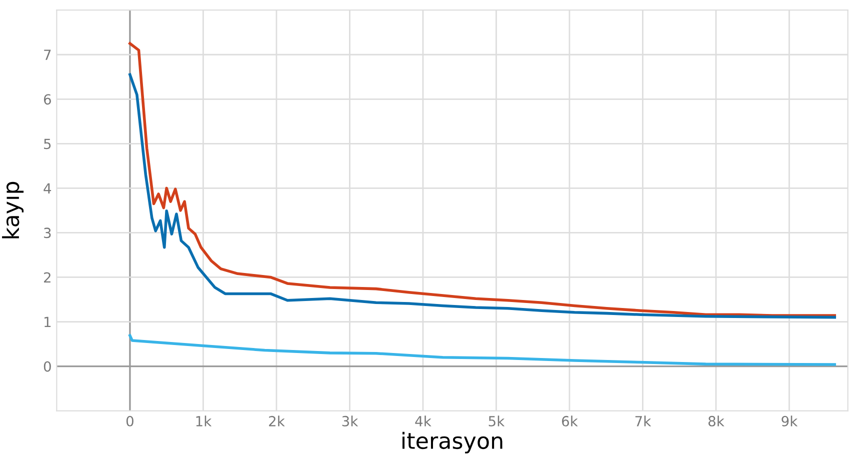 This screenshot has width=859, height=459. Describe the element at coordinates (482, 350) in the screenshot. I see `line-series` at that location.